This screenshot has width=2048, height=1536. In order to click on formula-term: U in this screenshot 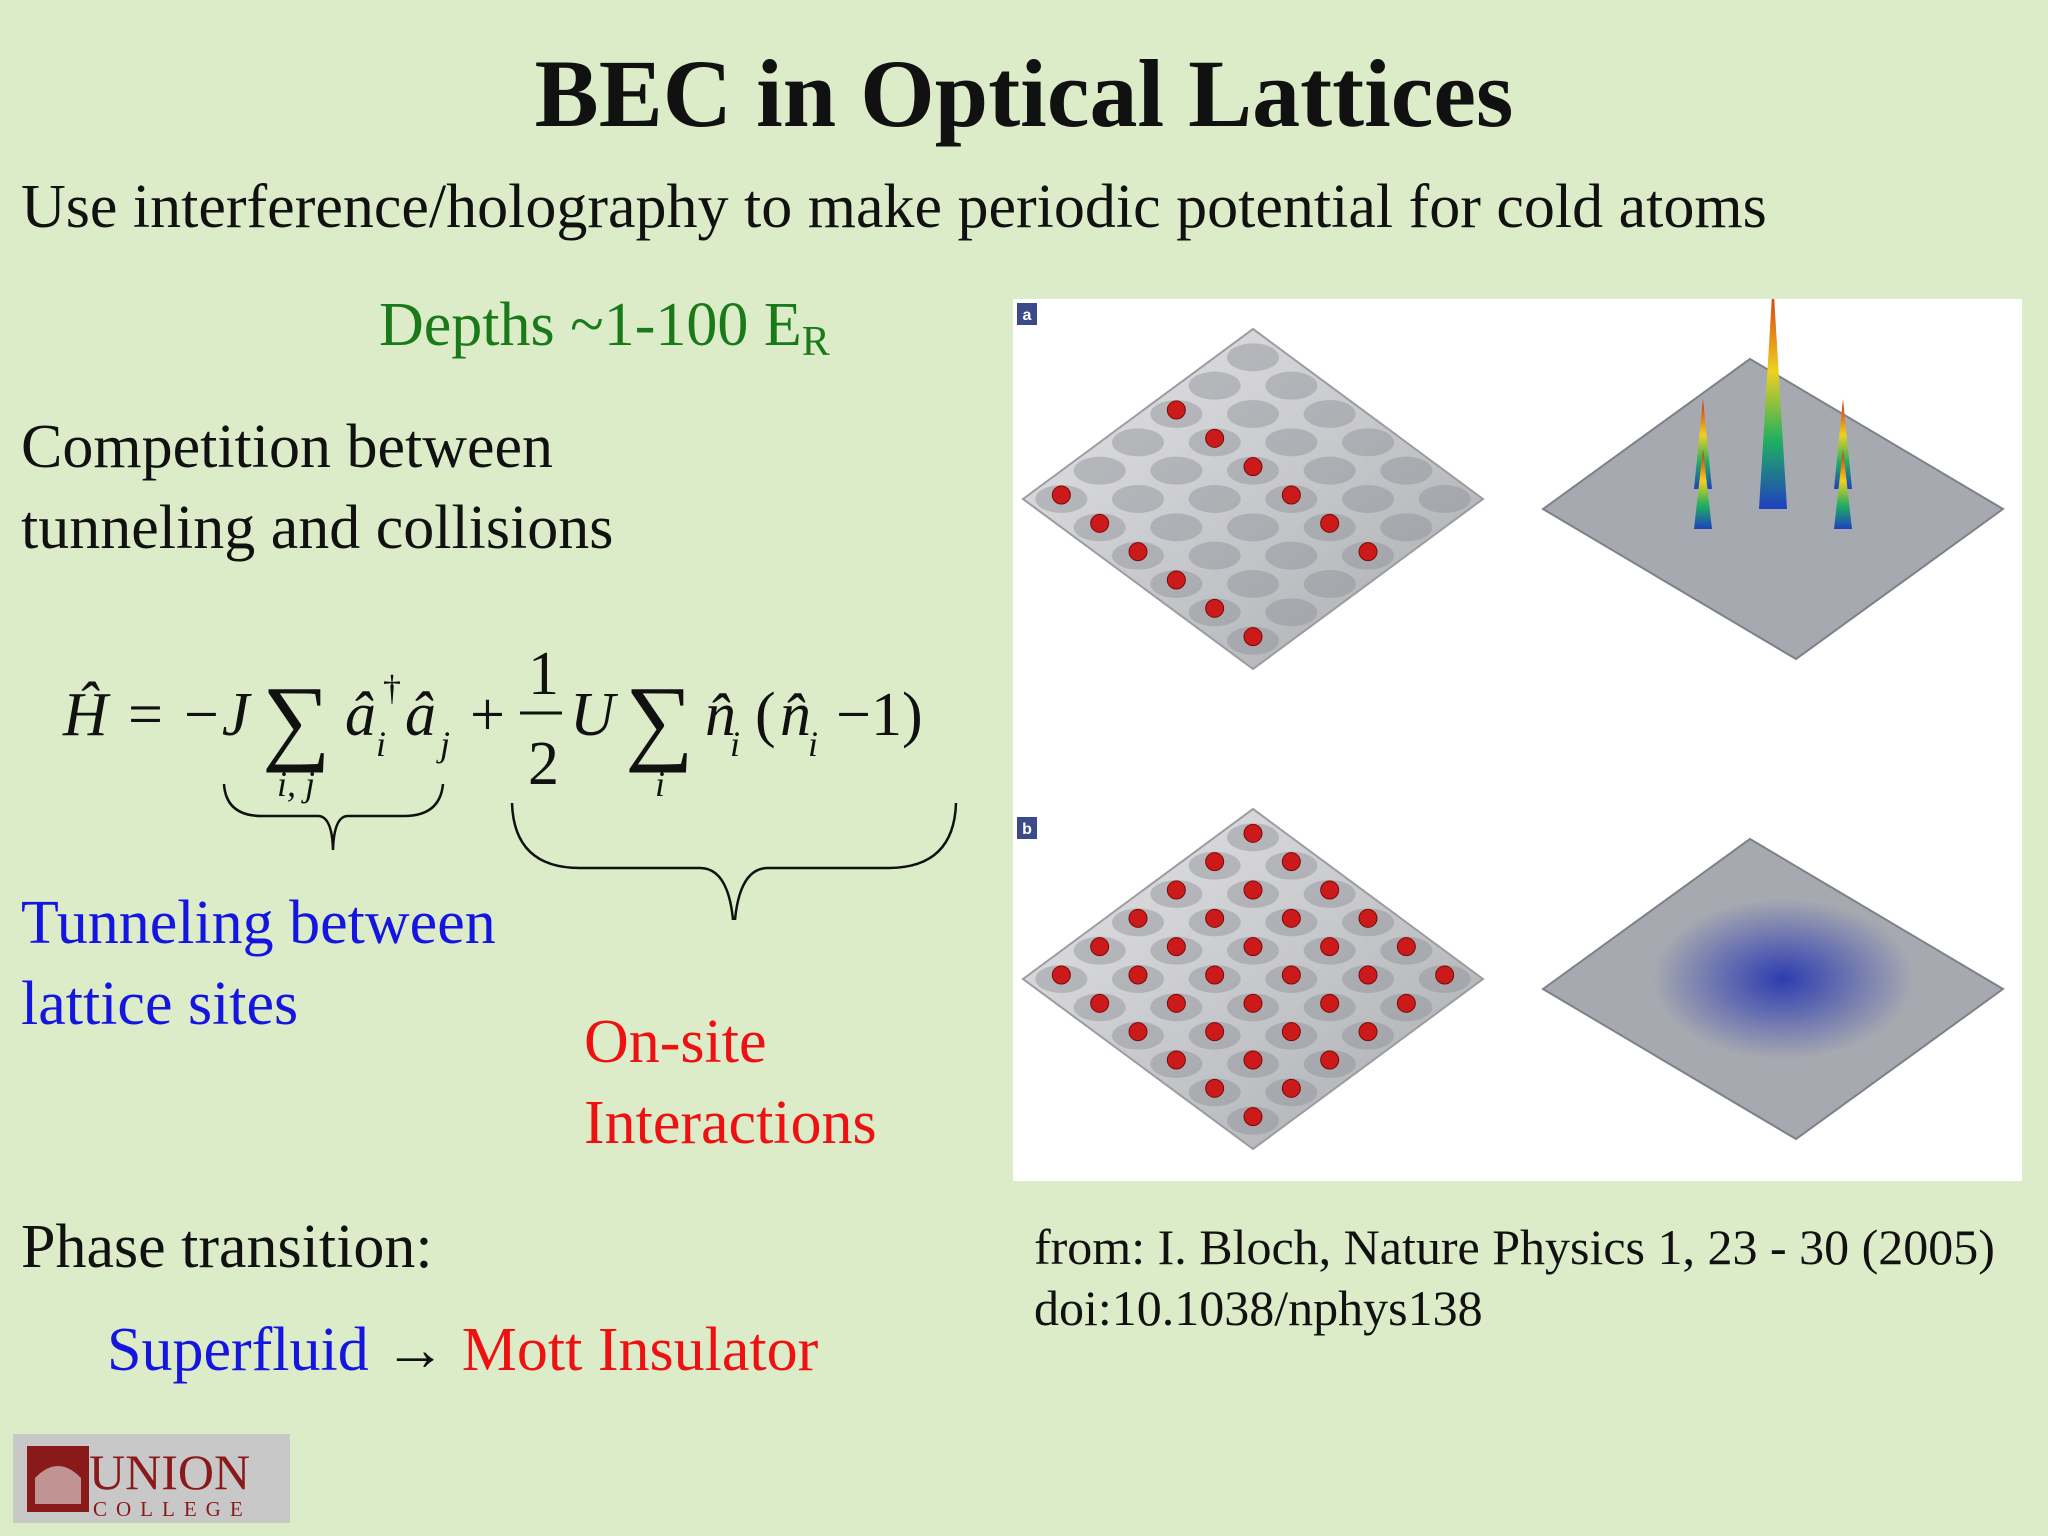, I will do `click(594, 715)`.